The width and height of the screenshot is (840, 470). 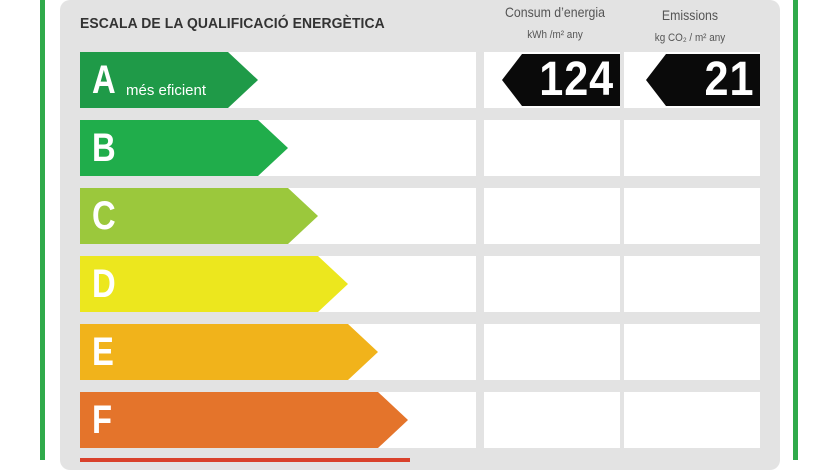 I want to click on consum-value-badge: 124, so click(x=561, y=80).